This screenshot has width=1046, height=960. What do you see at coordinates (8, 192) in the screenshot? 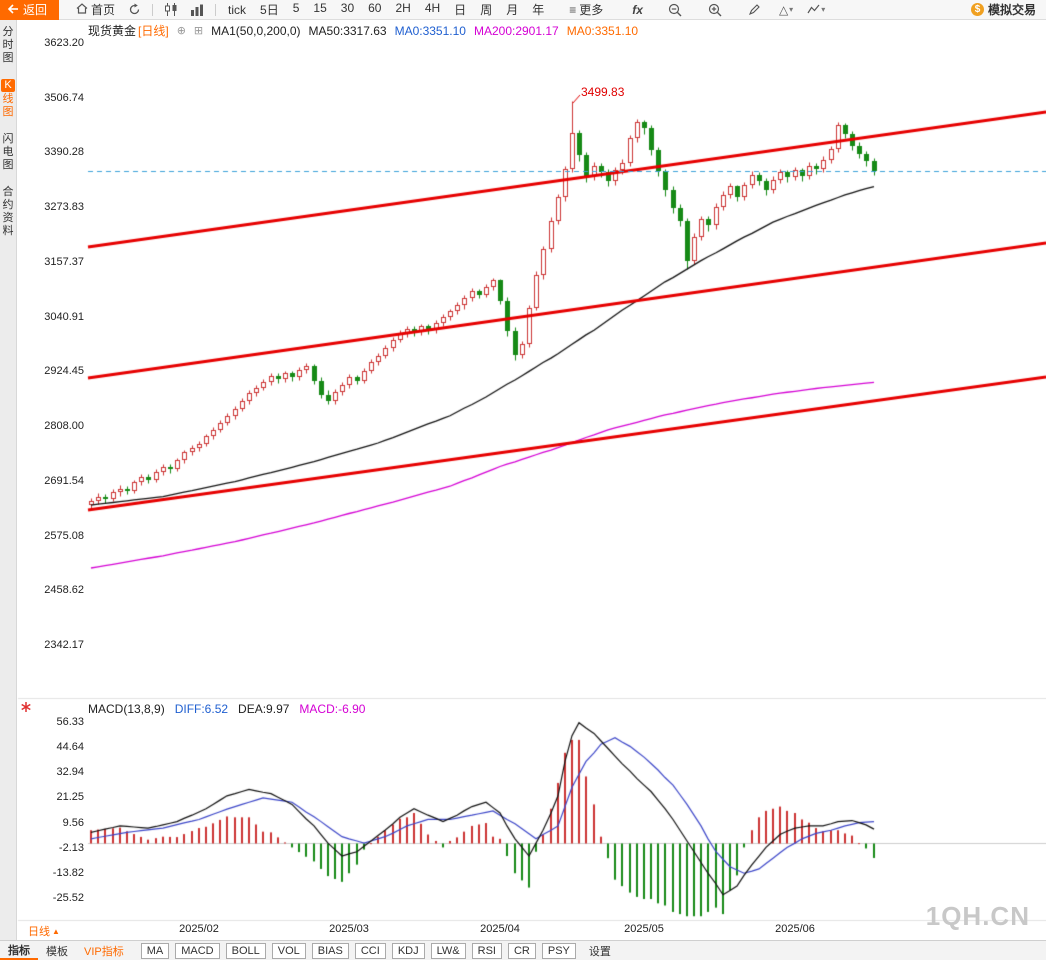
I see `sidebar-item-char: 合` at bounding box center [8, 192].